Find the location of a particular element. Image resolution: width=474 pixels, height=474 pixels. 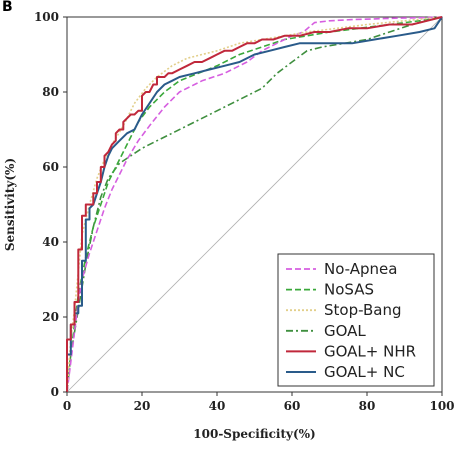

legend-label: GOAL is located at coordinates (345, 331).